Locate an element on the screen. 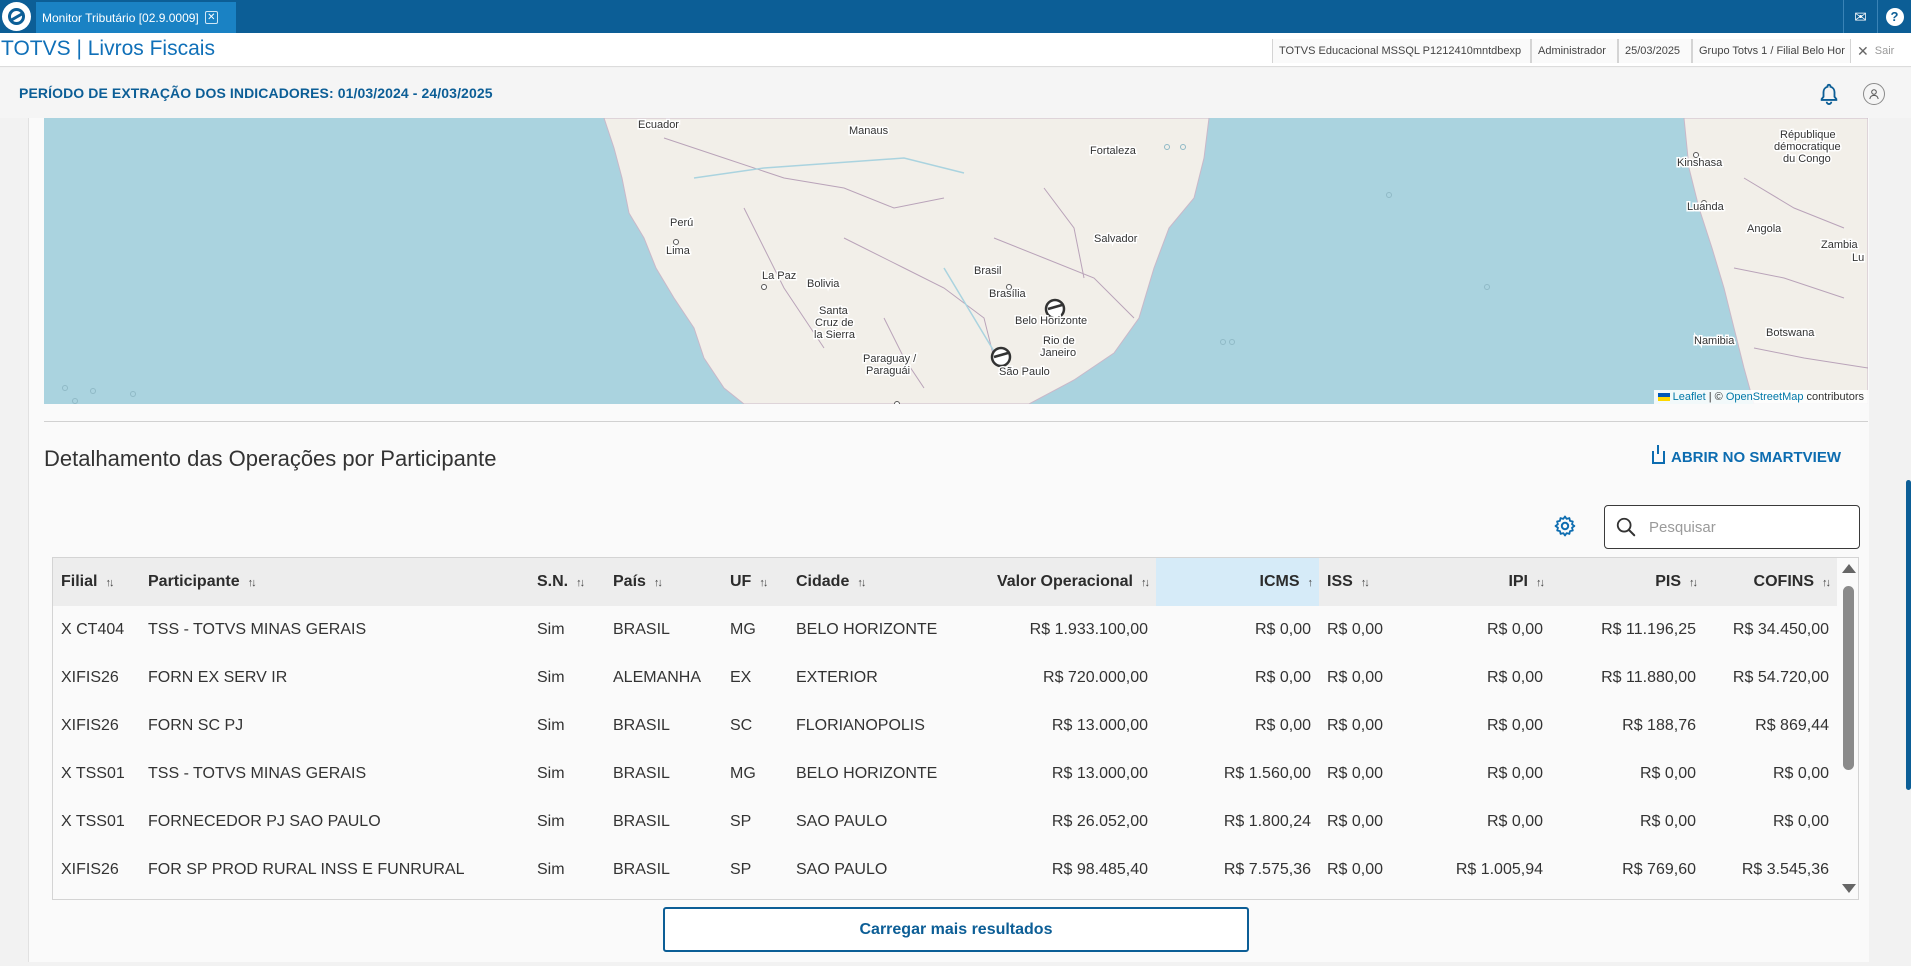 This screenshot has width=1911, height=966. scroll-thumb is located at coordinates (1848, 678).